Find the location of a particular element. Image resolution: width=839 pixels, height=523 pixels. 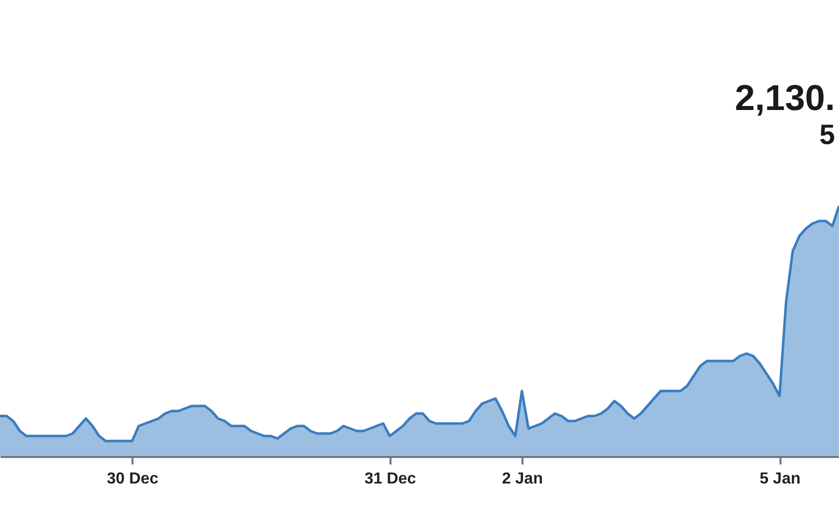

text: 5 is located at coordinates (827, 134).